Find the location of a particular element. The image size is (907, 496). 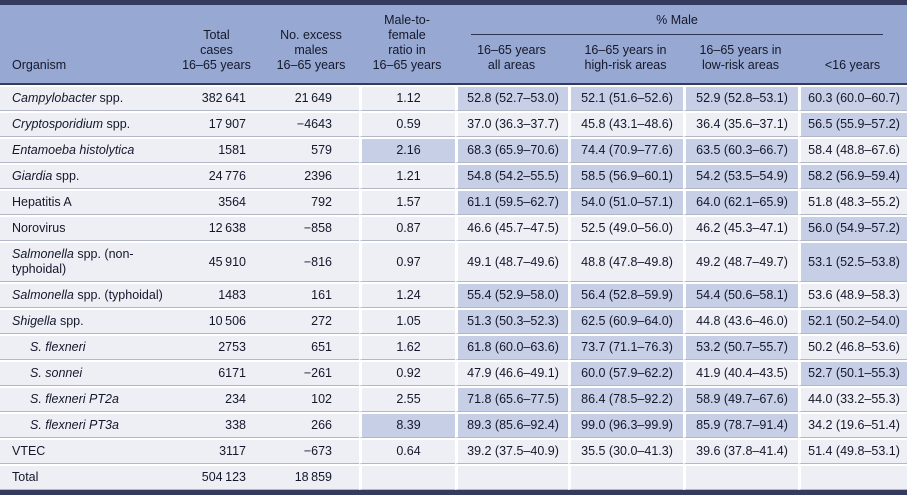

cell-mf-ratio is located at coordinates (407, 477).